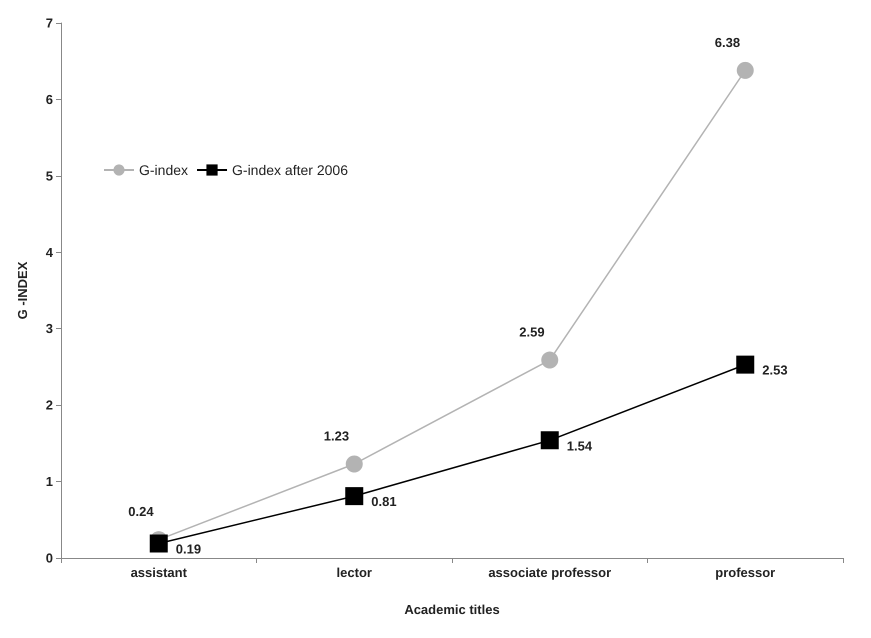  I want to click on legend-label: G-index, so click(163, 170).